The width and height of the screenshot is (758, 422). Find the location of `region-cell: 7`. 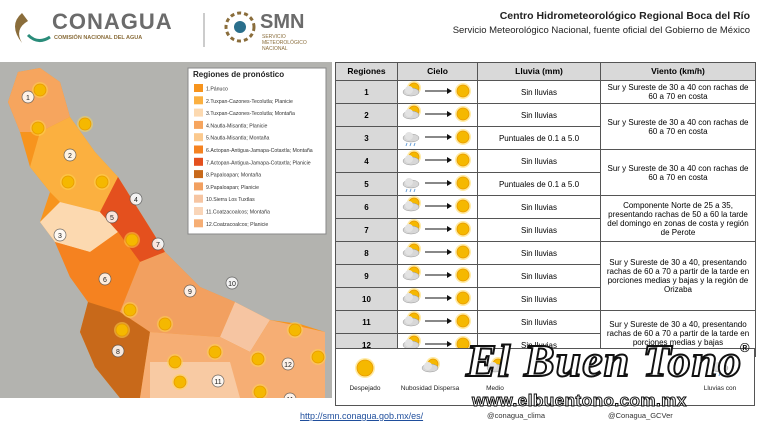

region-cell: 7 is located at coordinates (366, 230).